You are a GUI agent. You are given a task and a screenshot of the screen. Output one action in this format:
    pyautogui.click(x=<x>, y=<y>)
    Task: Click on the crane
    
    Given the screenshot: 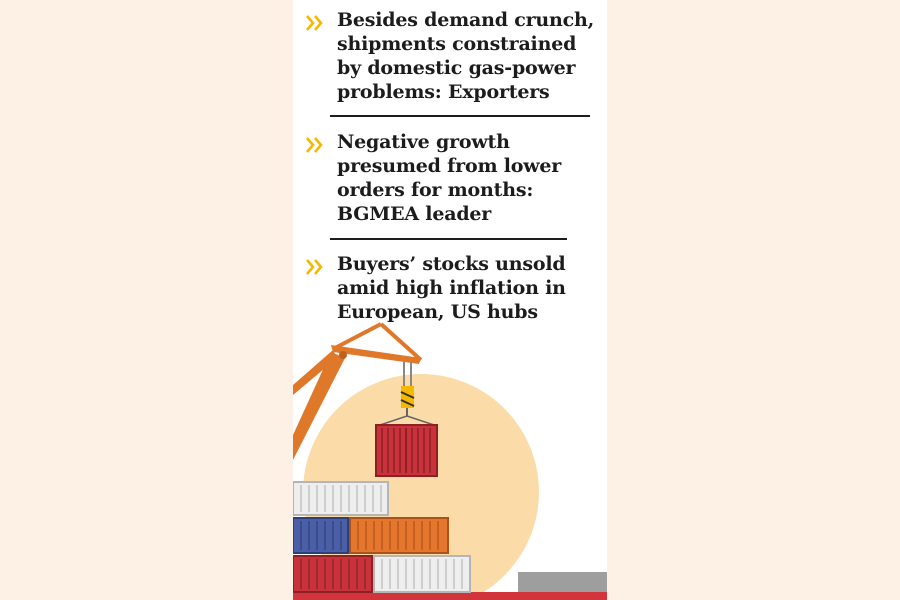 What is the action you would take?
    pyautogui.click(x=365, y=391)
    